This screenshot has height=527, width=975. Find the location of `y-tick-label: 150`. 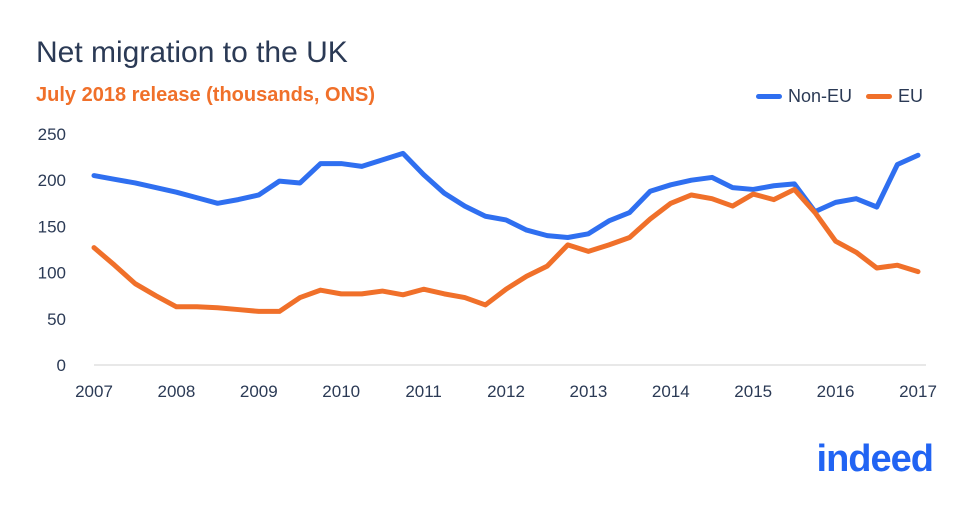

y-tick-label: 150 is located at coordinates (52, 226).